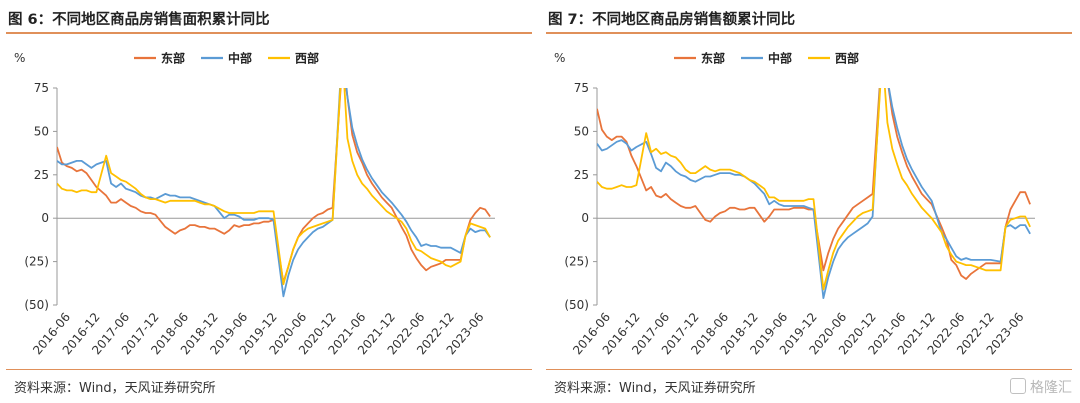  Describe the element at coordinates (1051, 388) in the screenshot. I see `watermark-text: 格隆汇` at that location.